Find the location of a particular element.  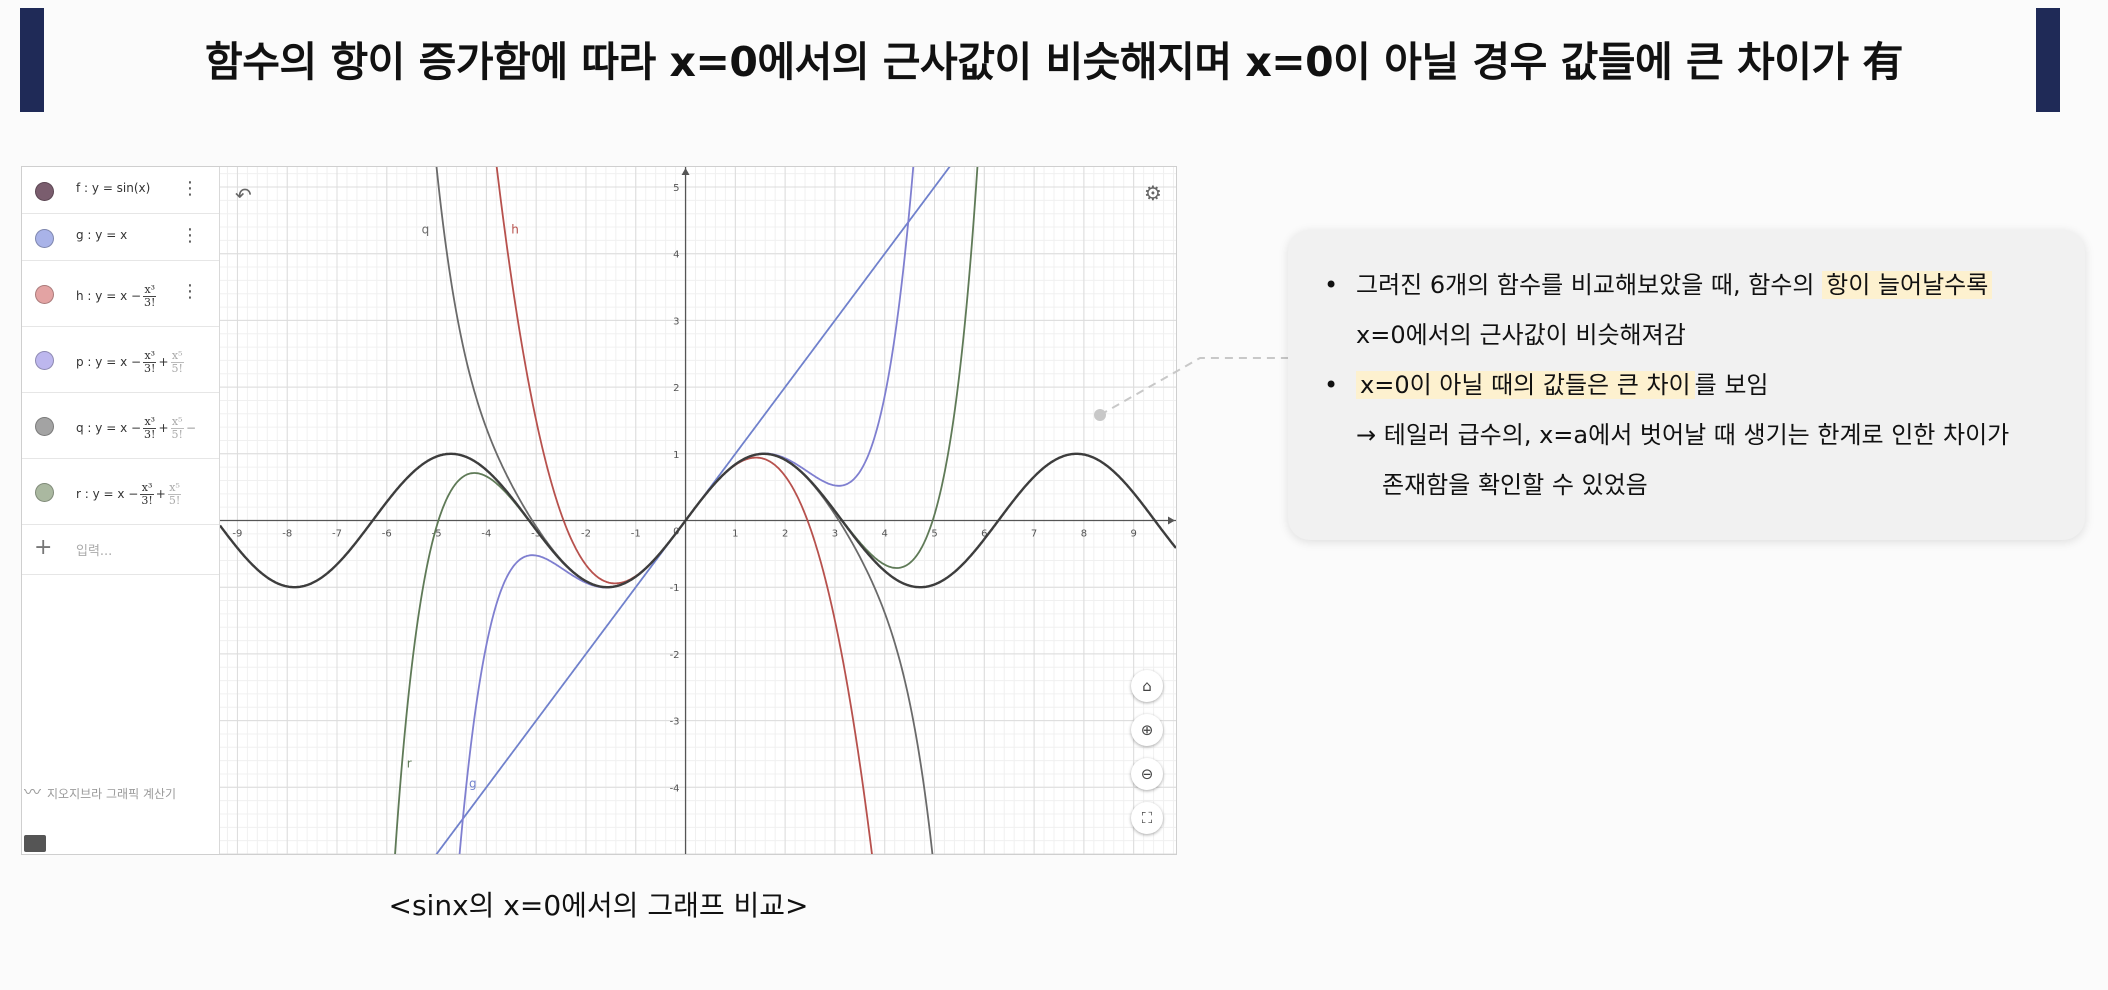

visibility-toggle-r is located at coordinates (44, 492).